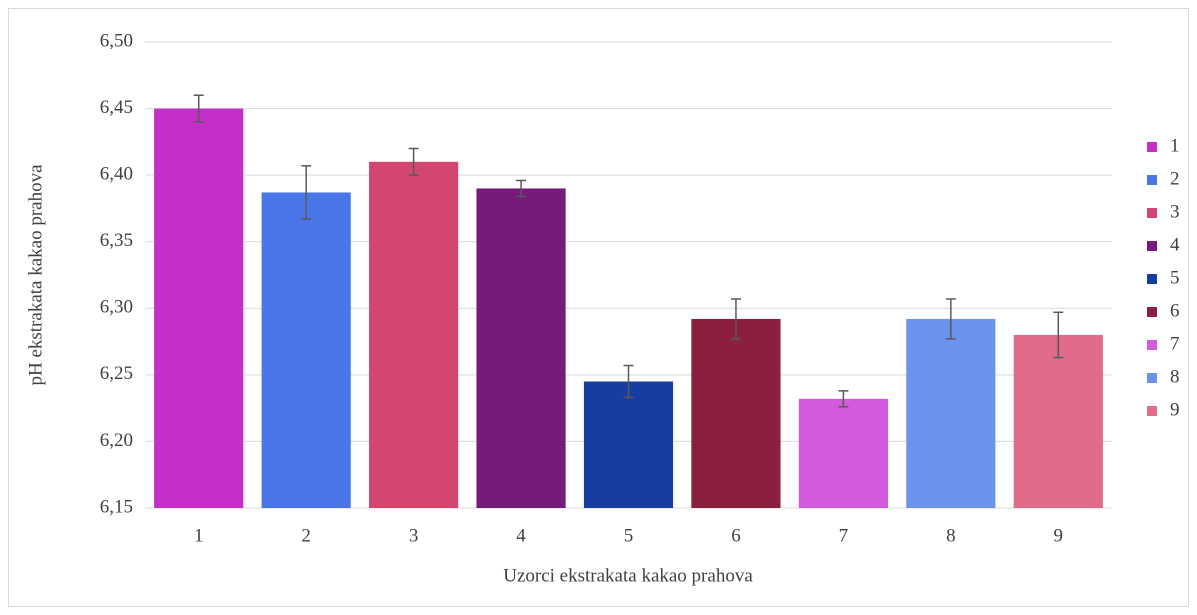 The width and height of the screenshot is (1197, 615). Describe the element at coordinates (1175, 178) in the screenshot. I see `legend-label: 2` at that location.